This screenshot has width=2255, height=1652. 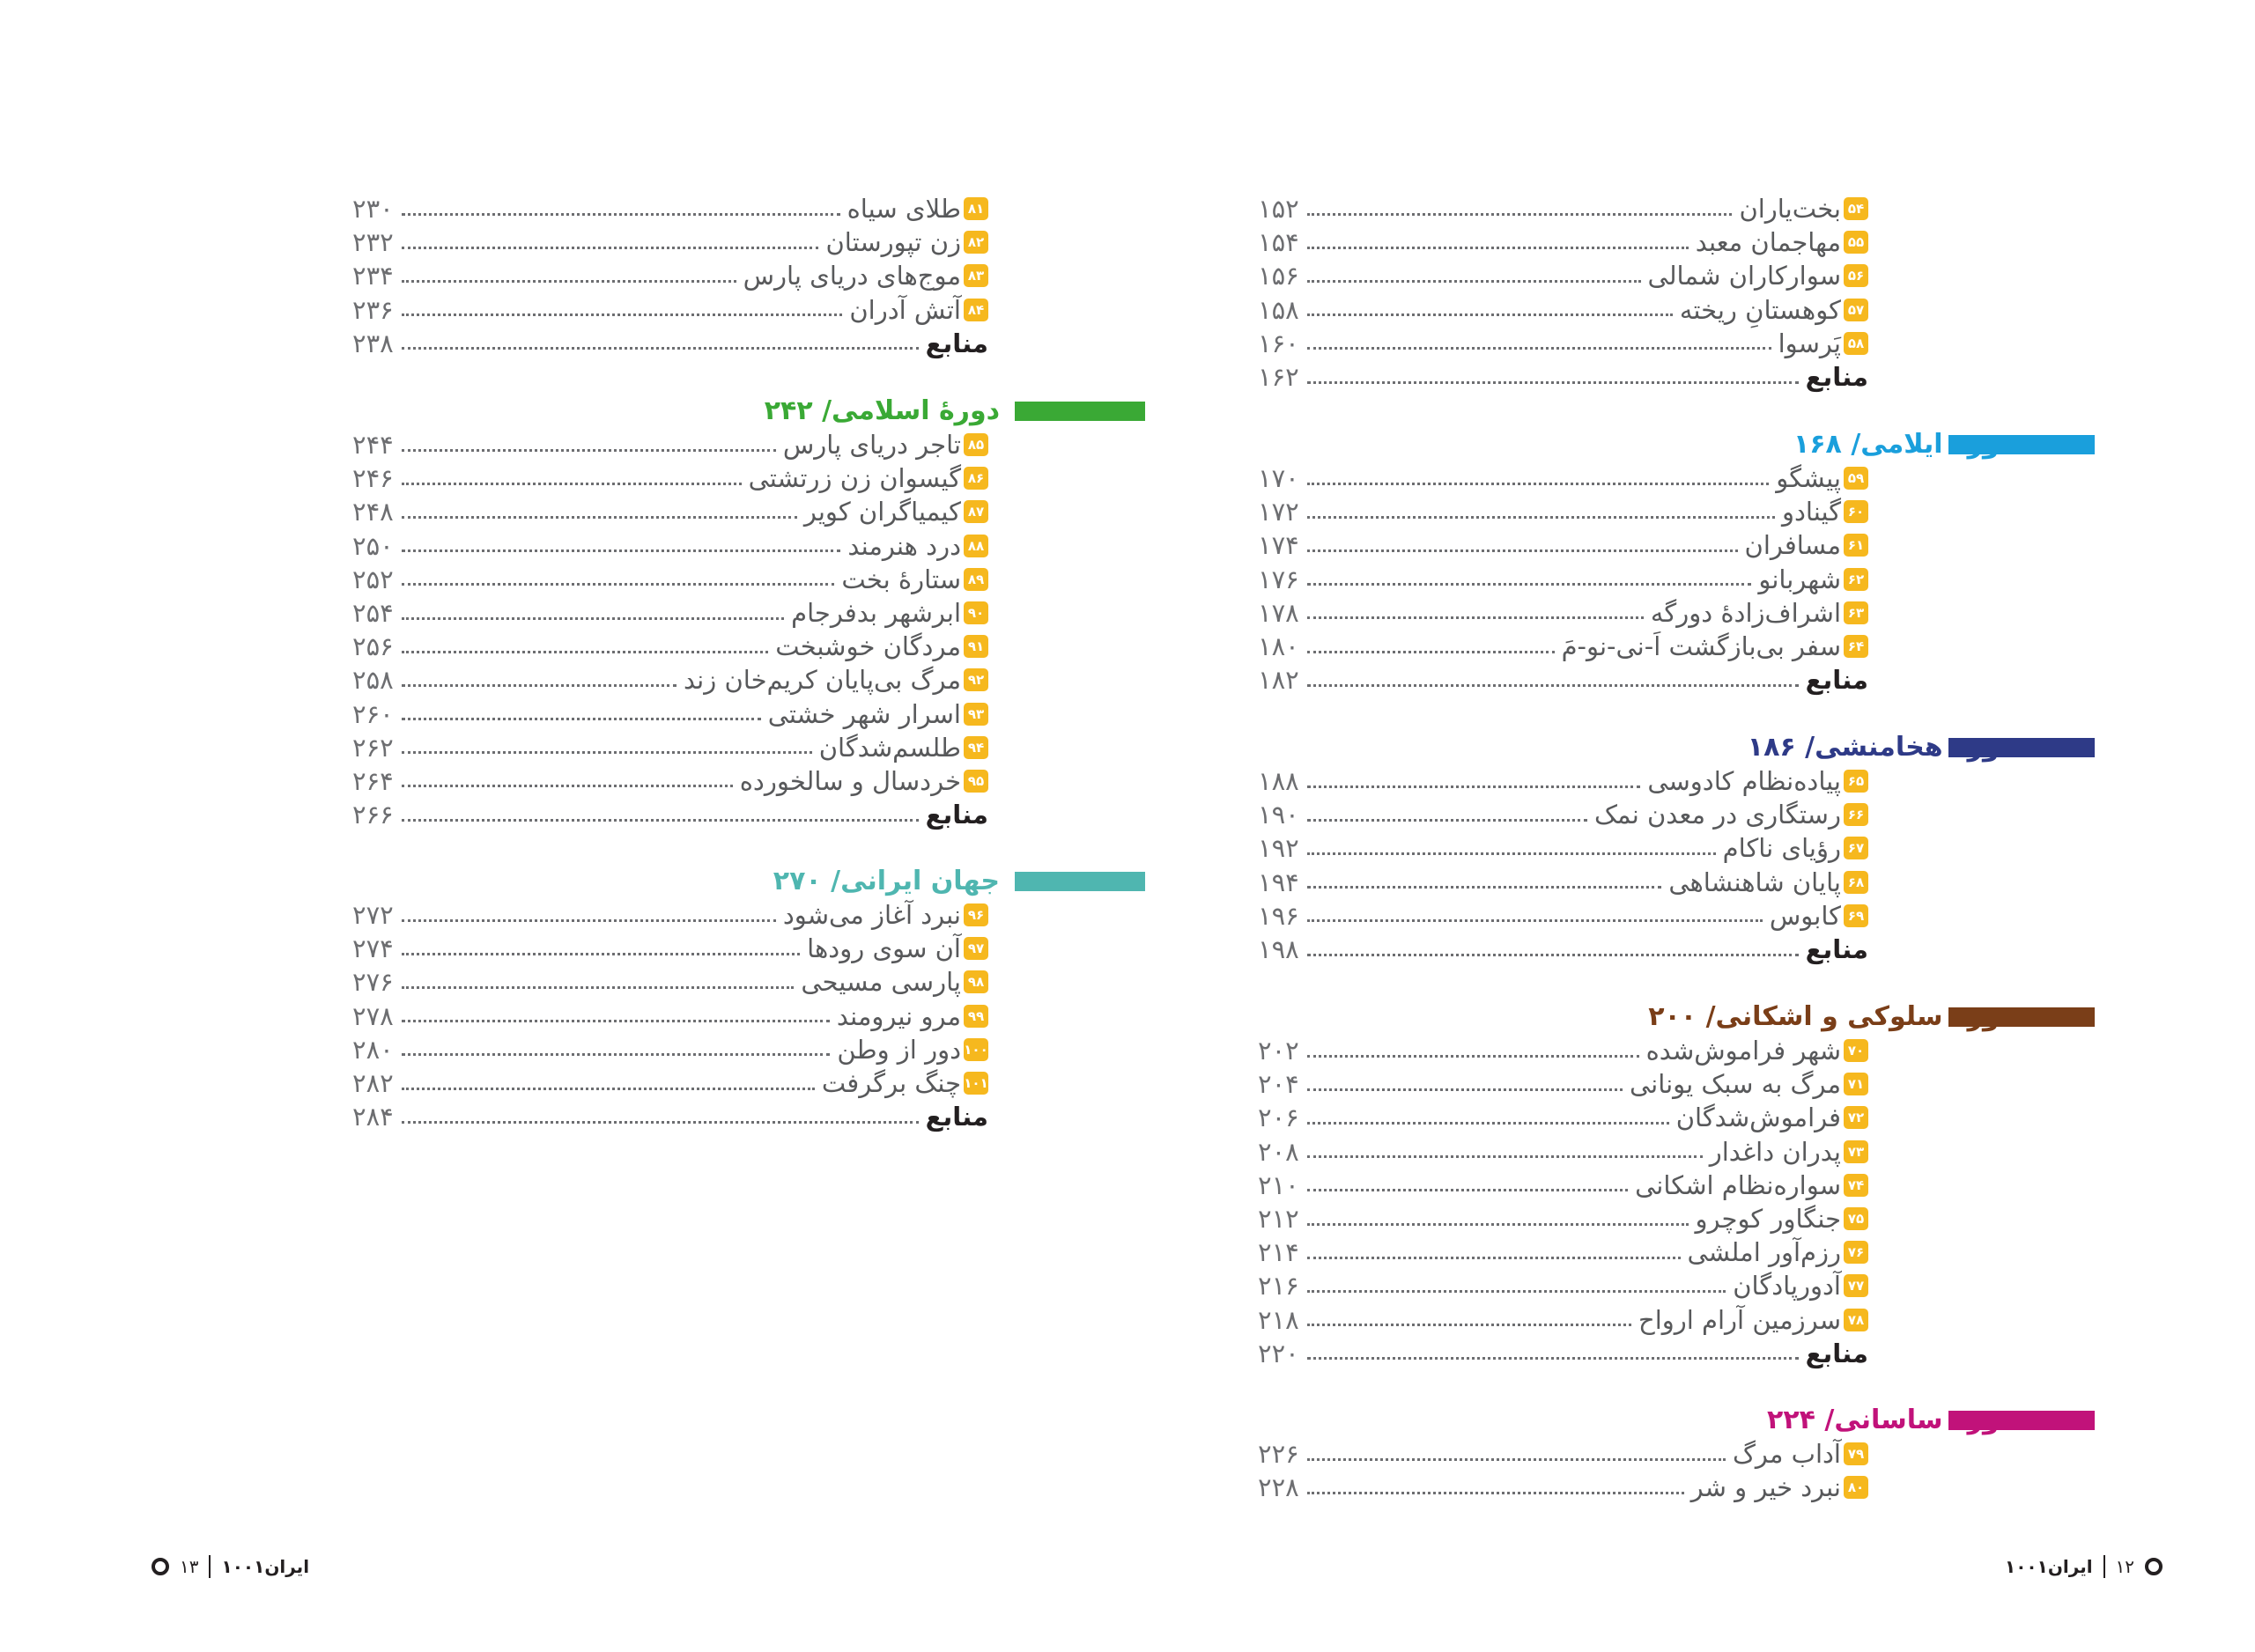 What do you see at coordinates (976, 545) in the screenshot?
I see `chapter-number-badge: ۸۸` at bounding box center [976, 545].